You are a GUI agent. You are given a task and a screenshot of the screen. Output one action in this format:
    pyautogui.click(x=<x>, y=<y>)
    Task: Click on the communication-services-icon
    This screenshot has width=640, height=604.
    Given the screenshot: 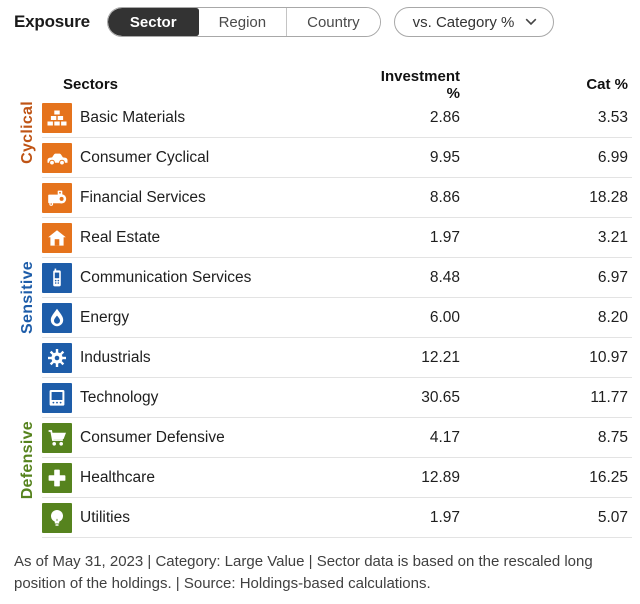 What is the action you would take?
    pyautogui.click(x=57, y=277)
    